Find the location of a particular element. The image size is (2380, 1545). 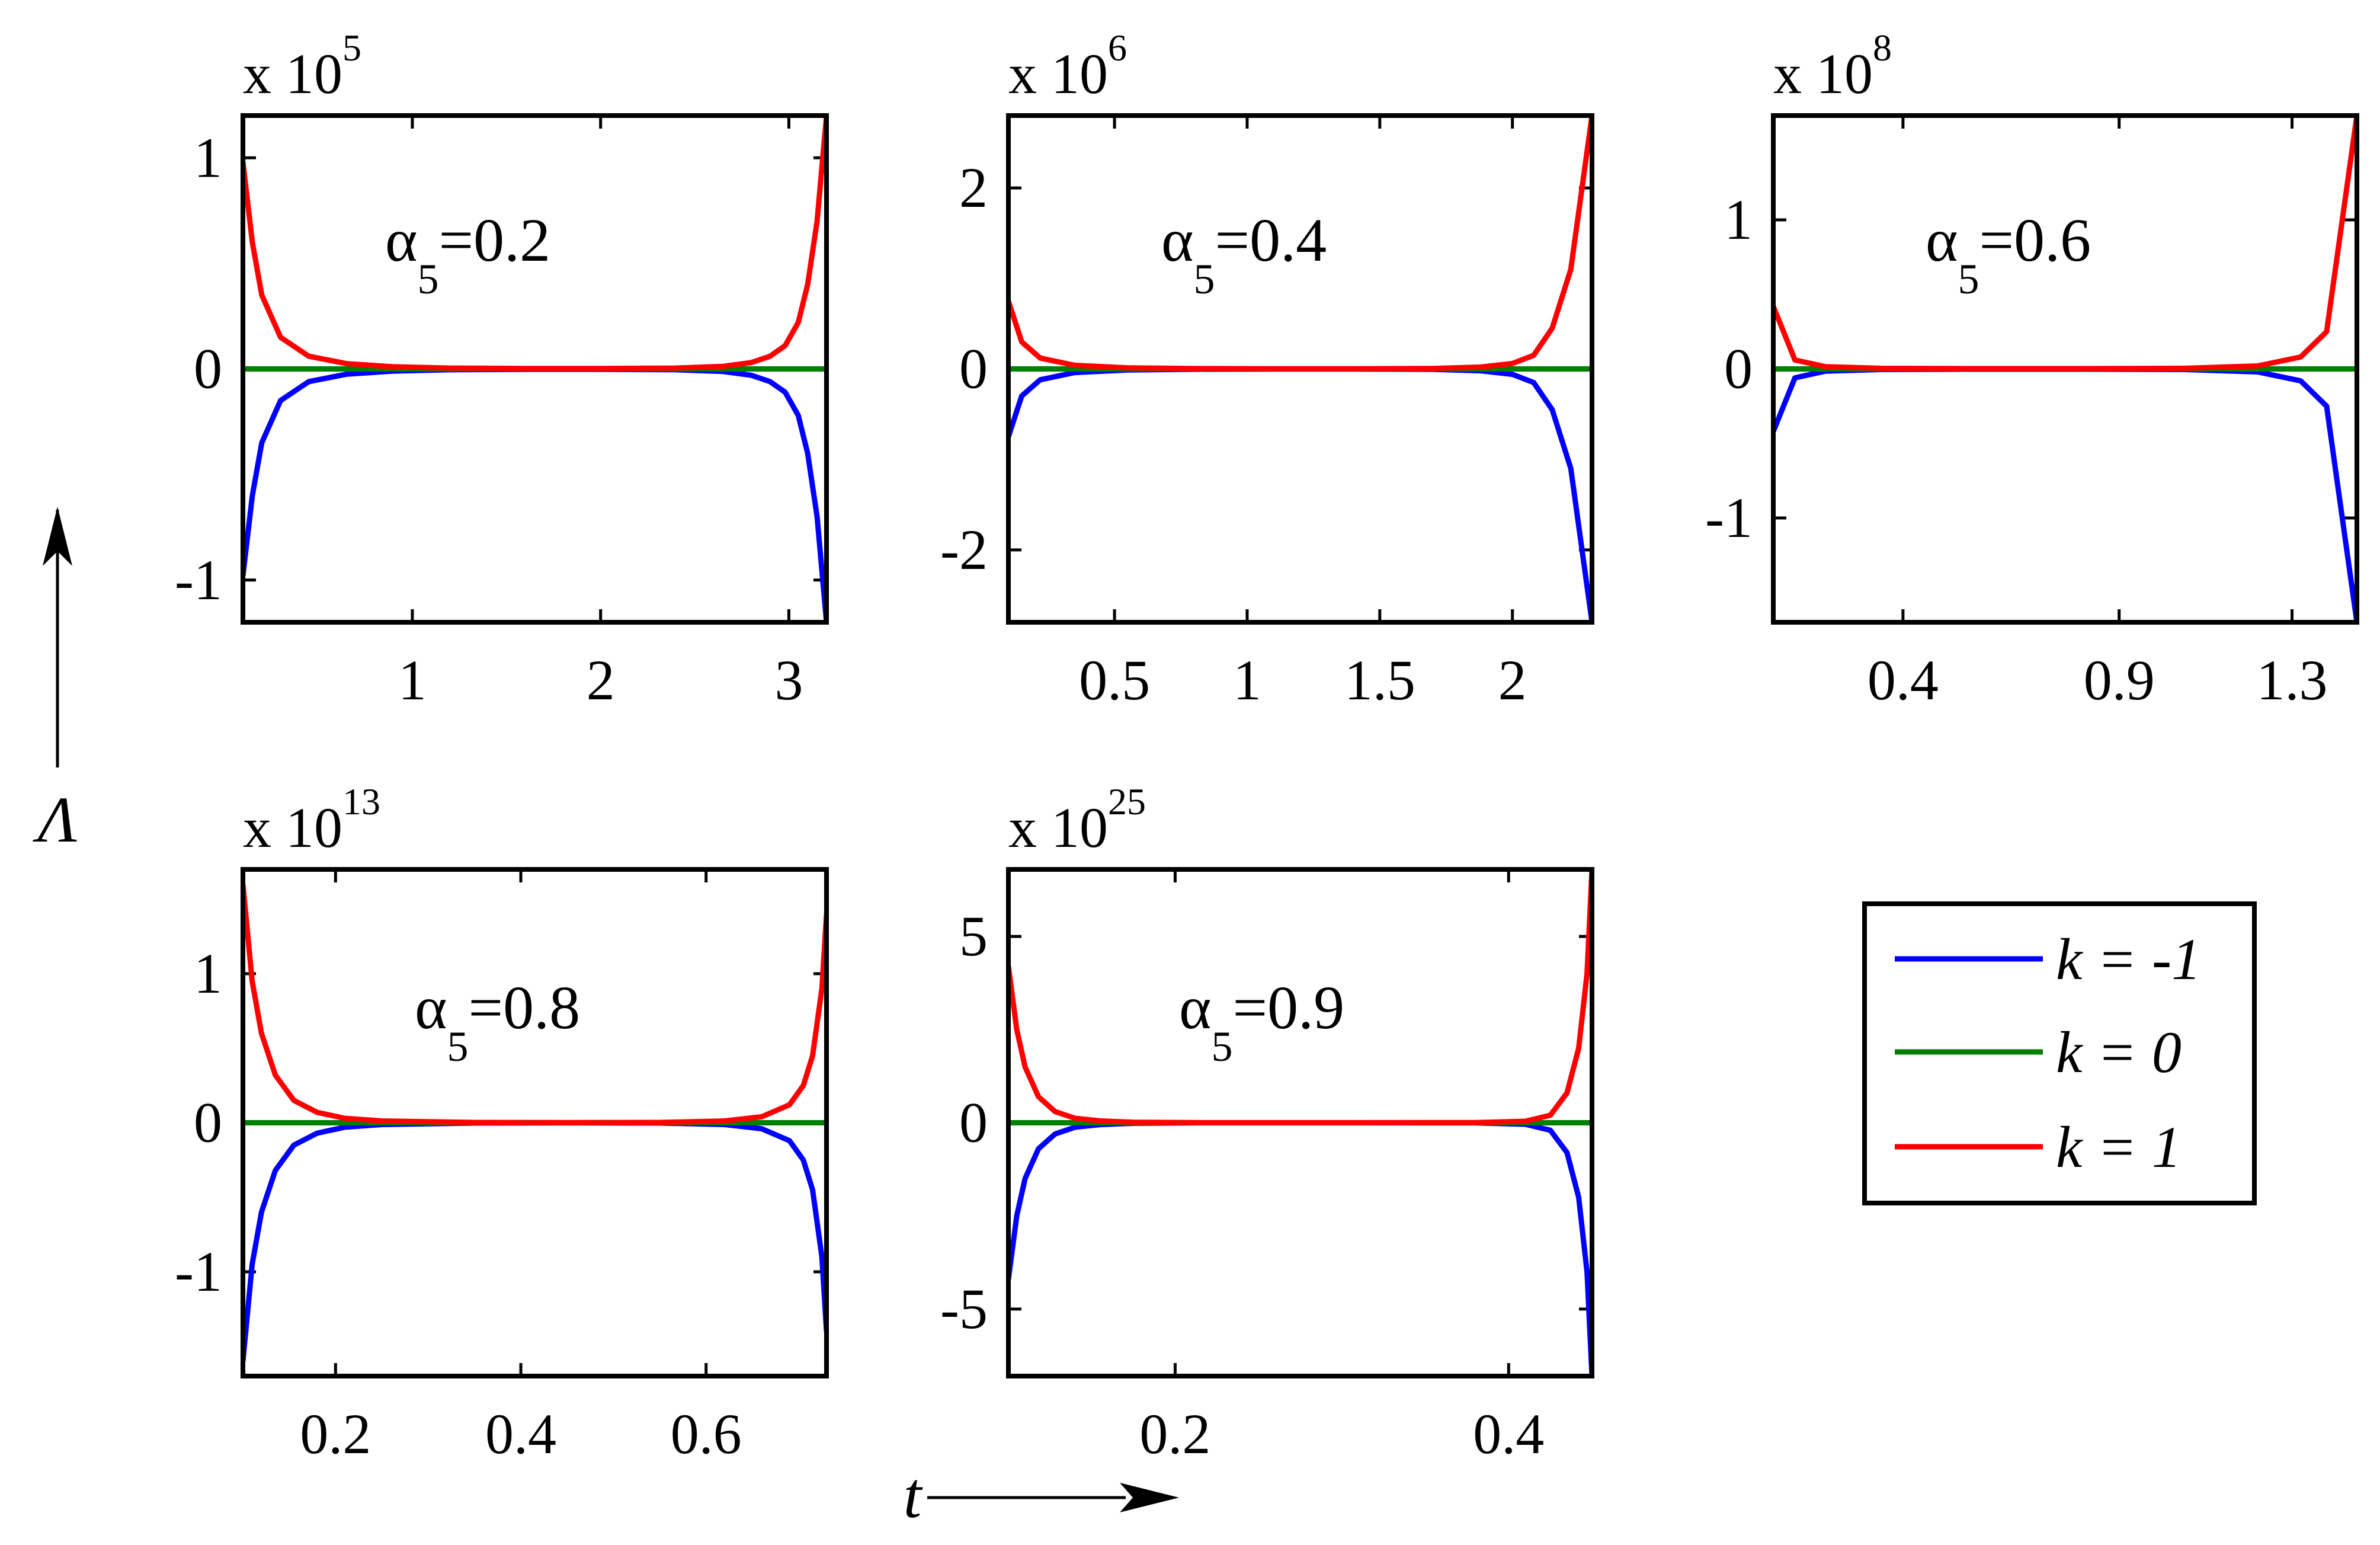

axis-multiplier: x 1025 is located at coordinates (1077, 820).